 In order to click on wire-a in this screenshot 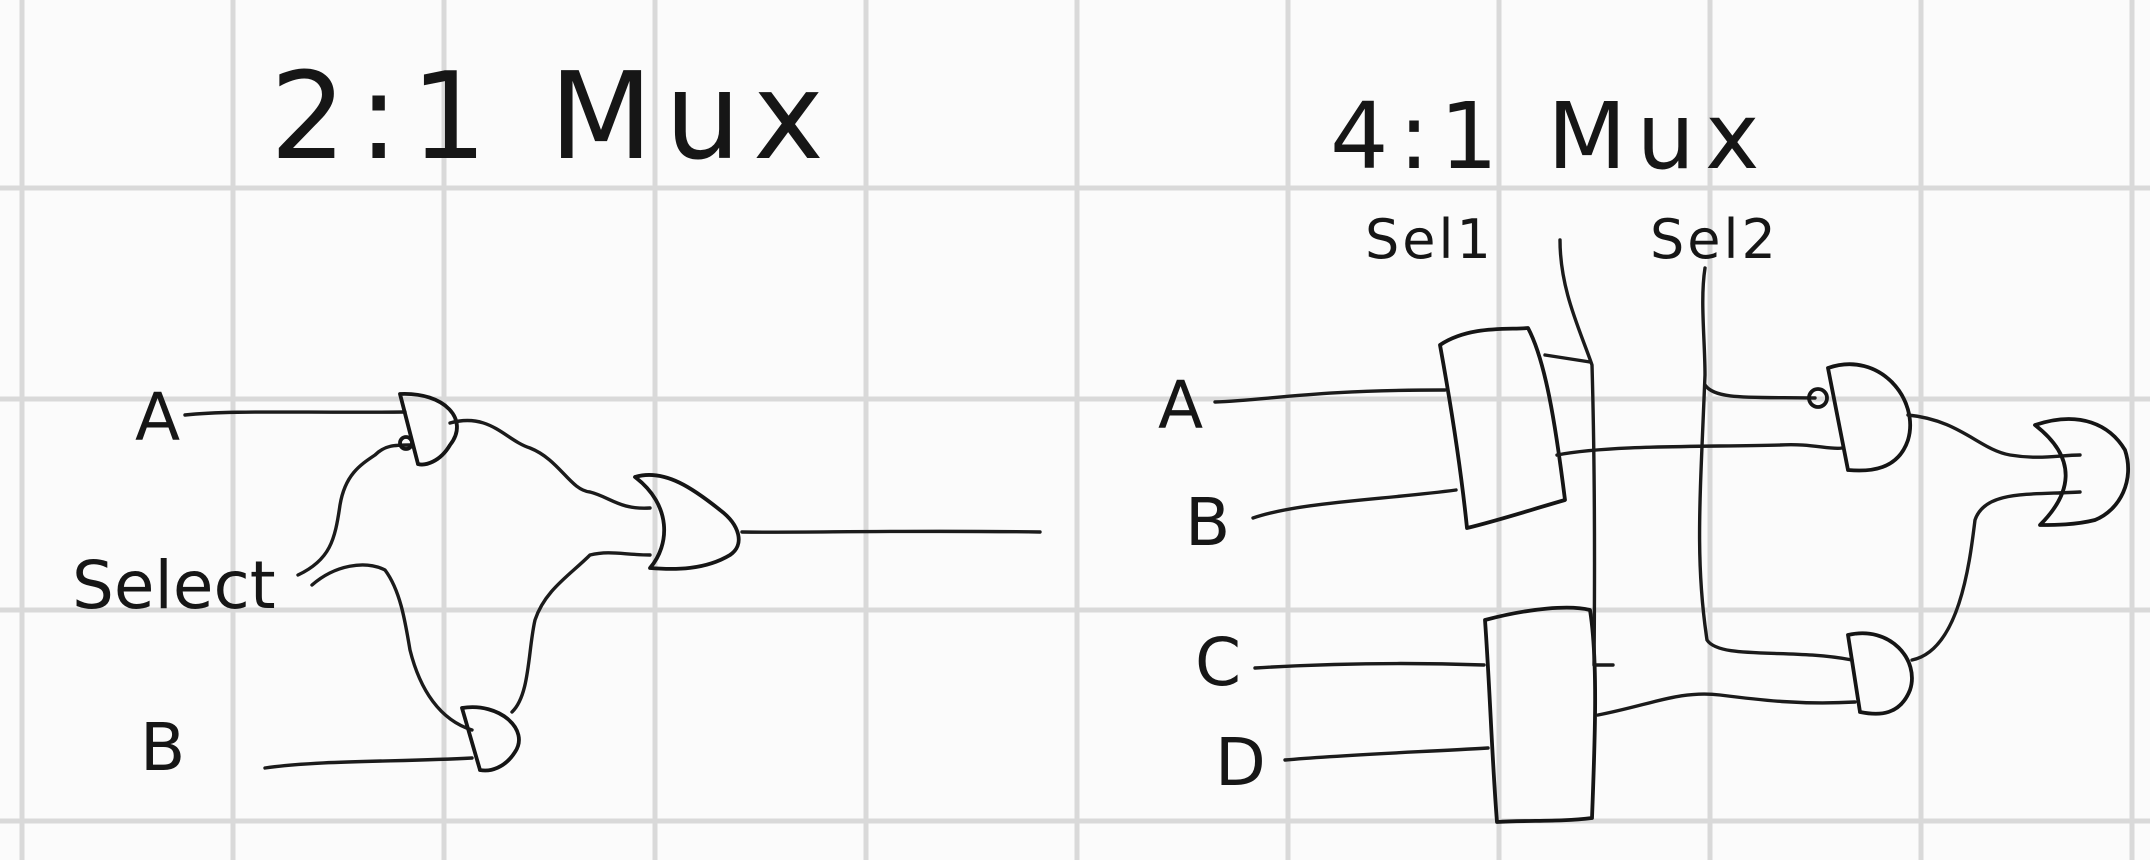, I will do `click(295, 413)`.